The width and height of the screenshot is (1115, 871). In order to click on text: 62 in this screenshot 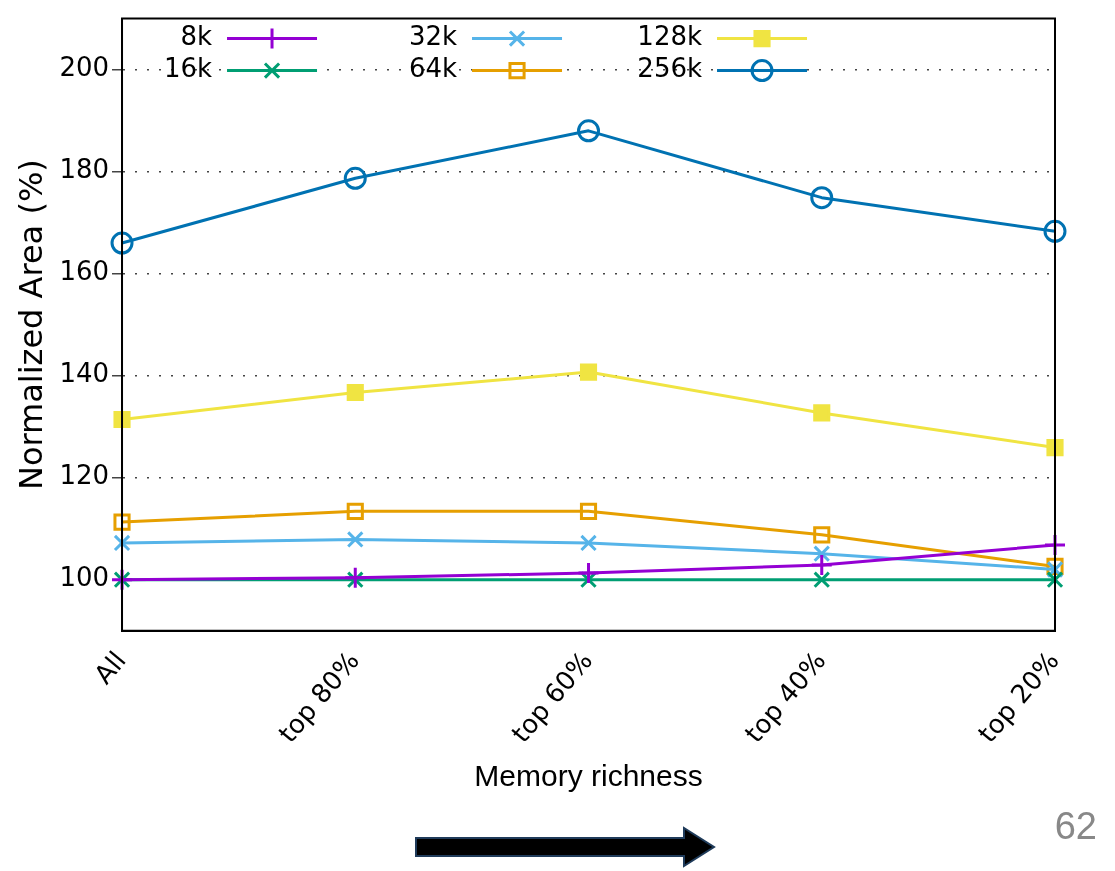, I will do `click(1075, 826)`.